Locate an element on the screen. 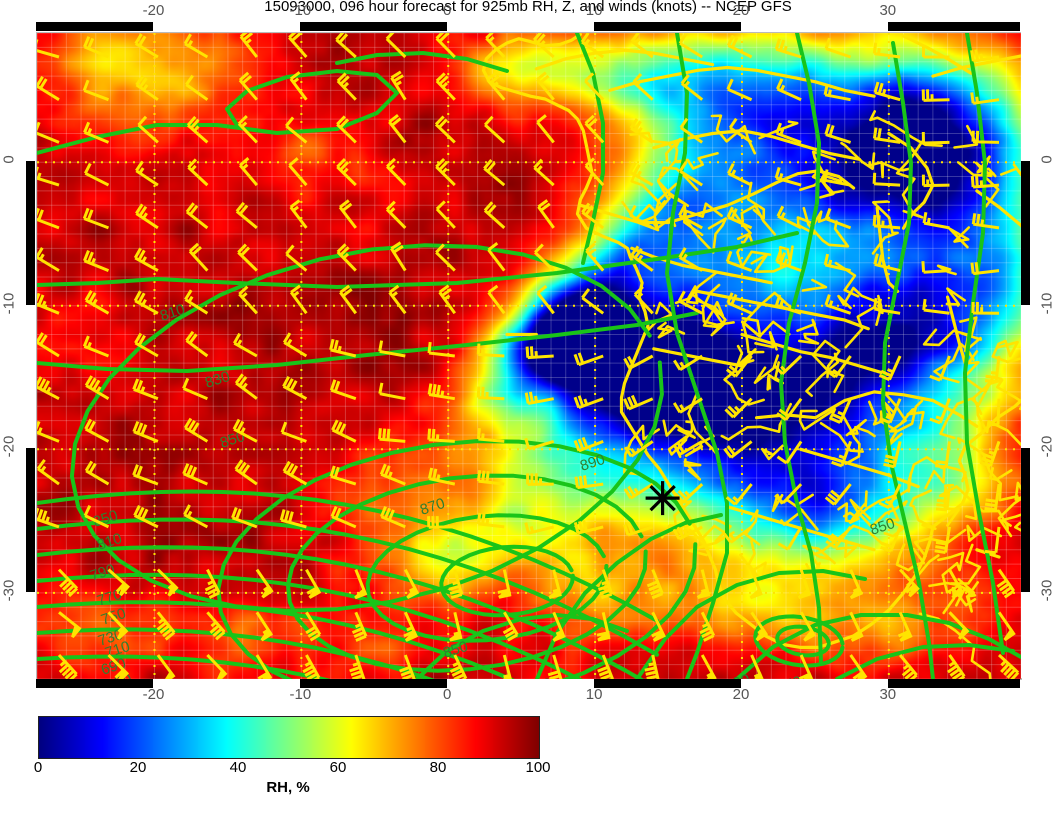  colorbar-tick-label: 0 is located at coordinates (38, 767).